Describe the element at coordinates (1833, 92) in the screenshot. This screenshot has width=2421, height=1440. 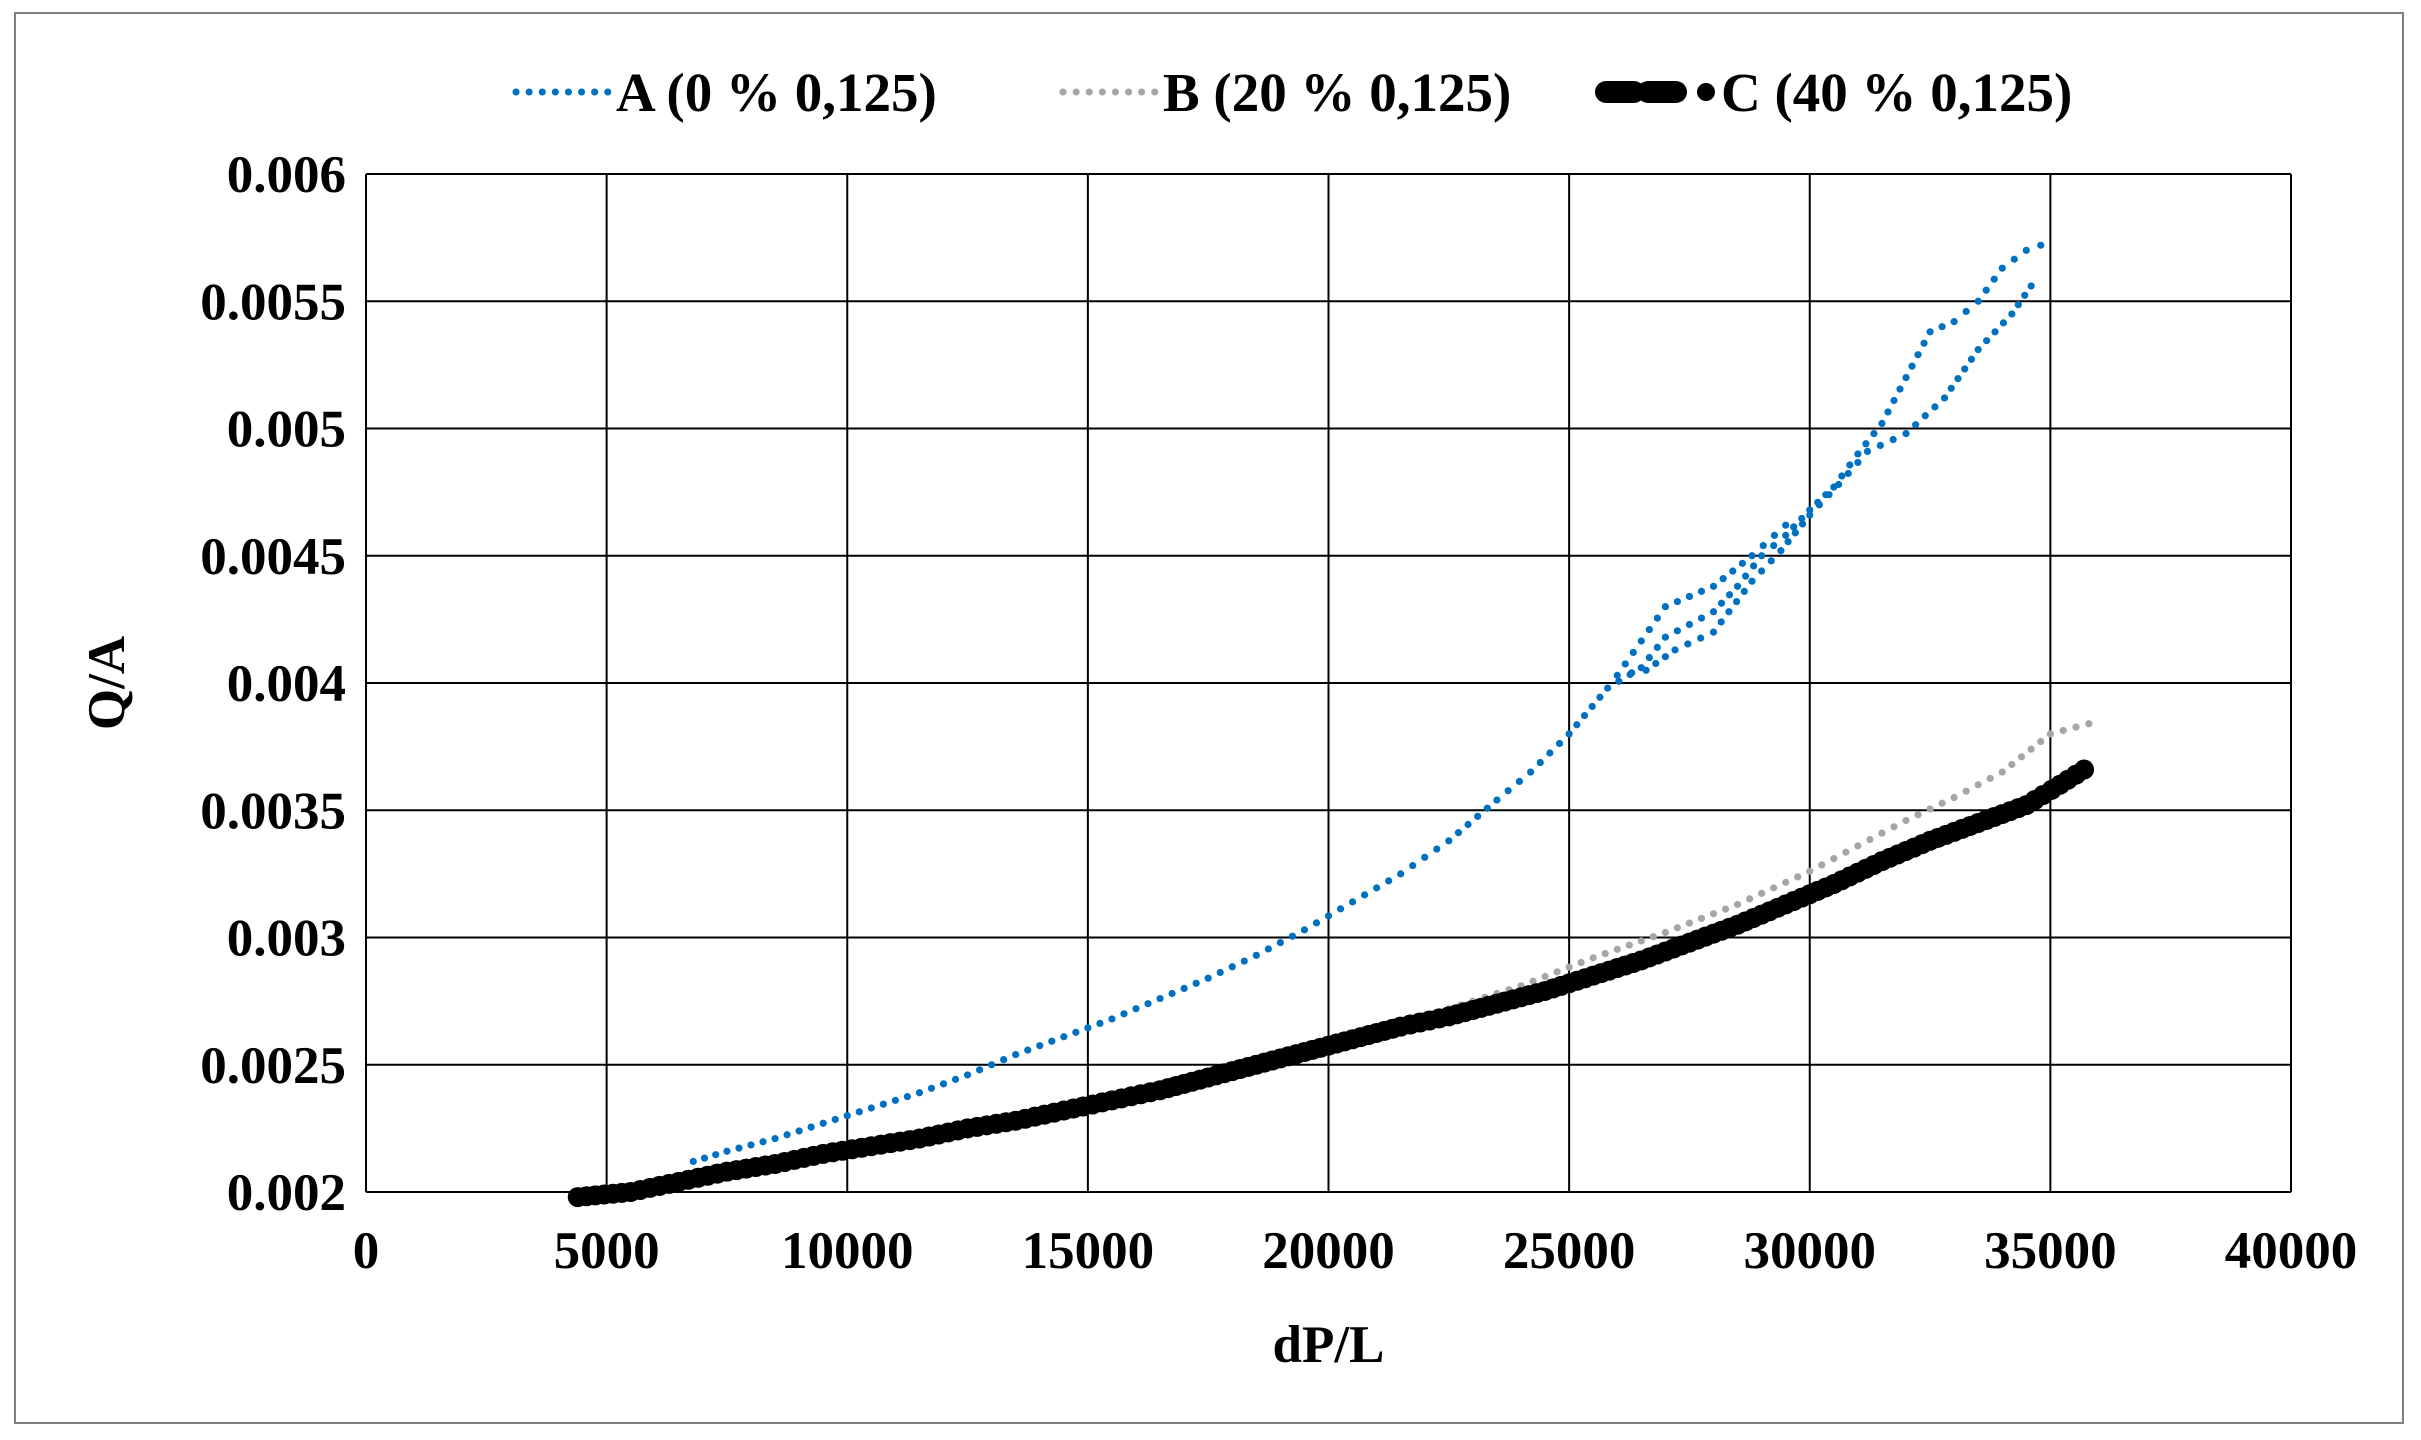
I see `legend-item-2: C (40 % 0,125)` at that location.